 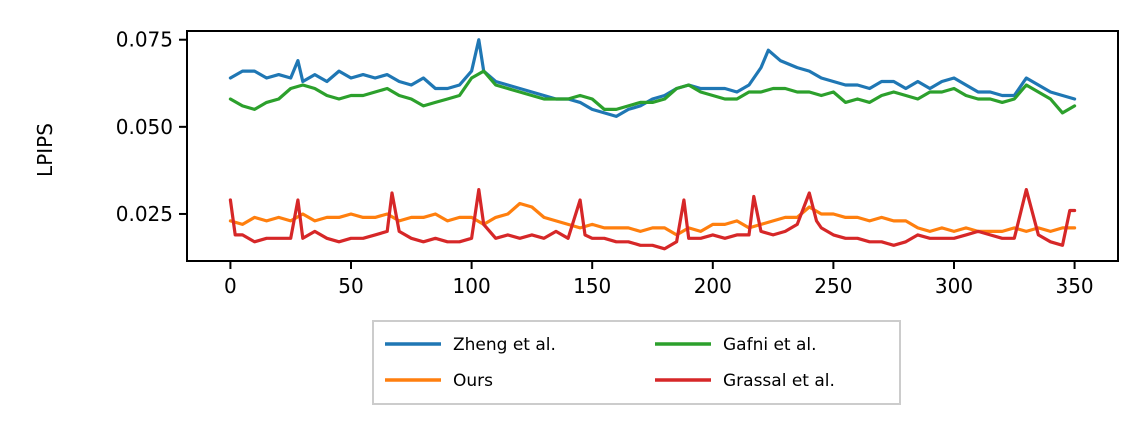 I want to click on y-tick-label: 0.050, so click(x=144, y=127).